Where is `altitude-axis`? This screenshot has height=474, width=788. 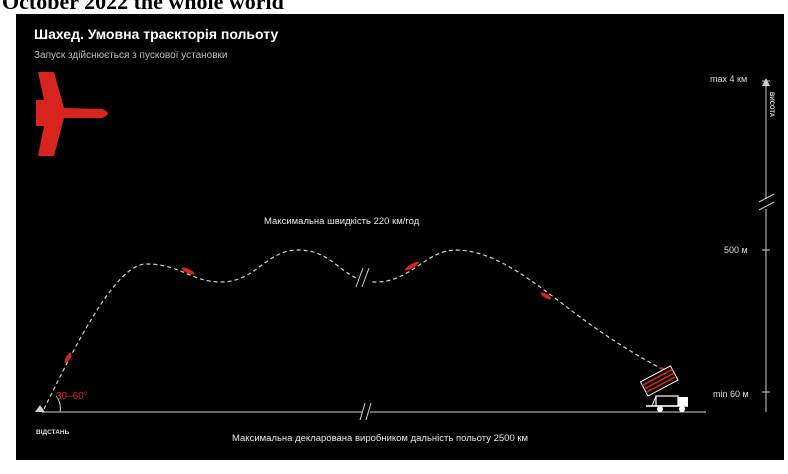
altitude-axis is located at coordinates (766, 245).